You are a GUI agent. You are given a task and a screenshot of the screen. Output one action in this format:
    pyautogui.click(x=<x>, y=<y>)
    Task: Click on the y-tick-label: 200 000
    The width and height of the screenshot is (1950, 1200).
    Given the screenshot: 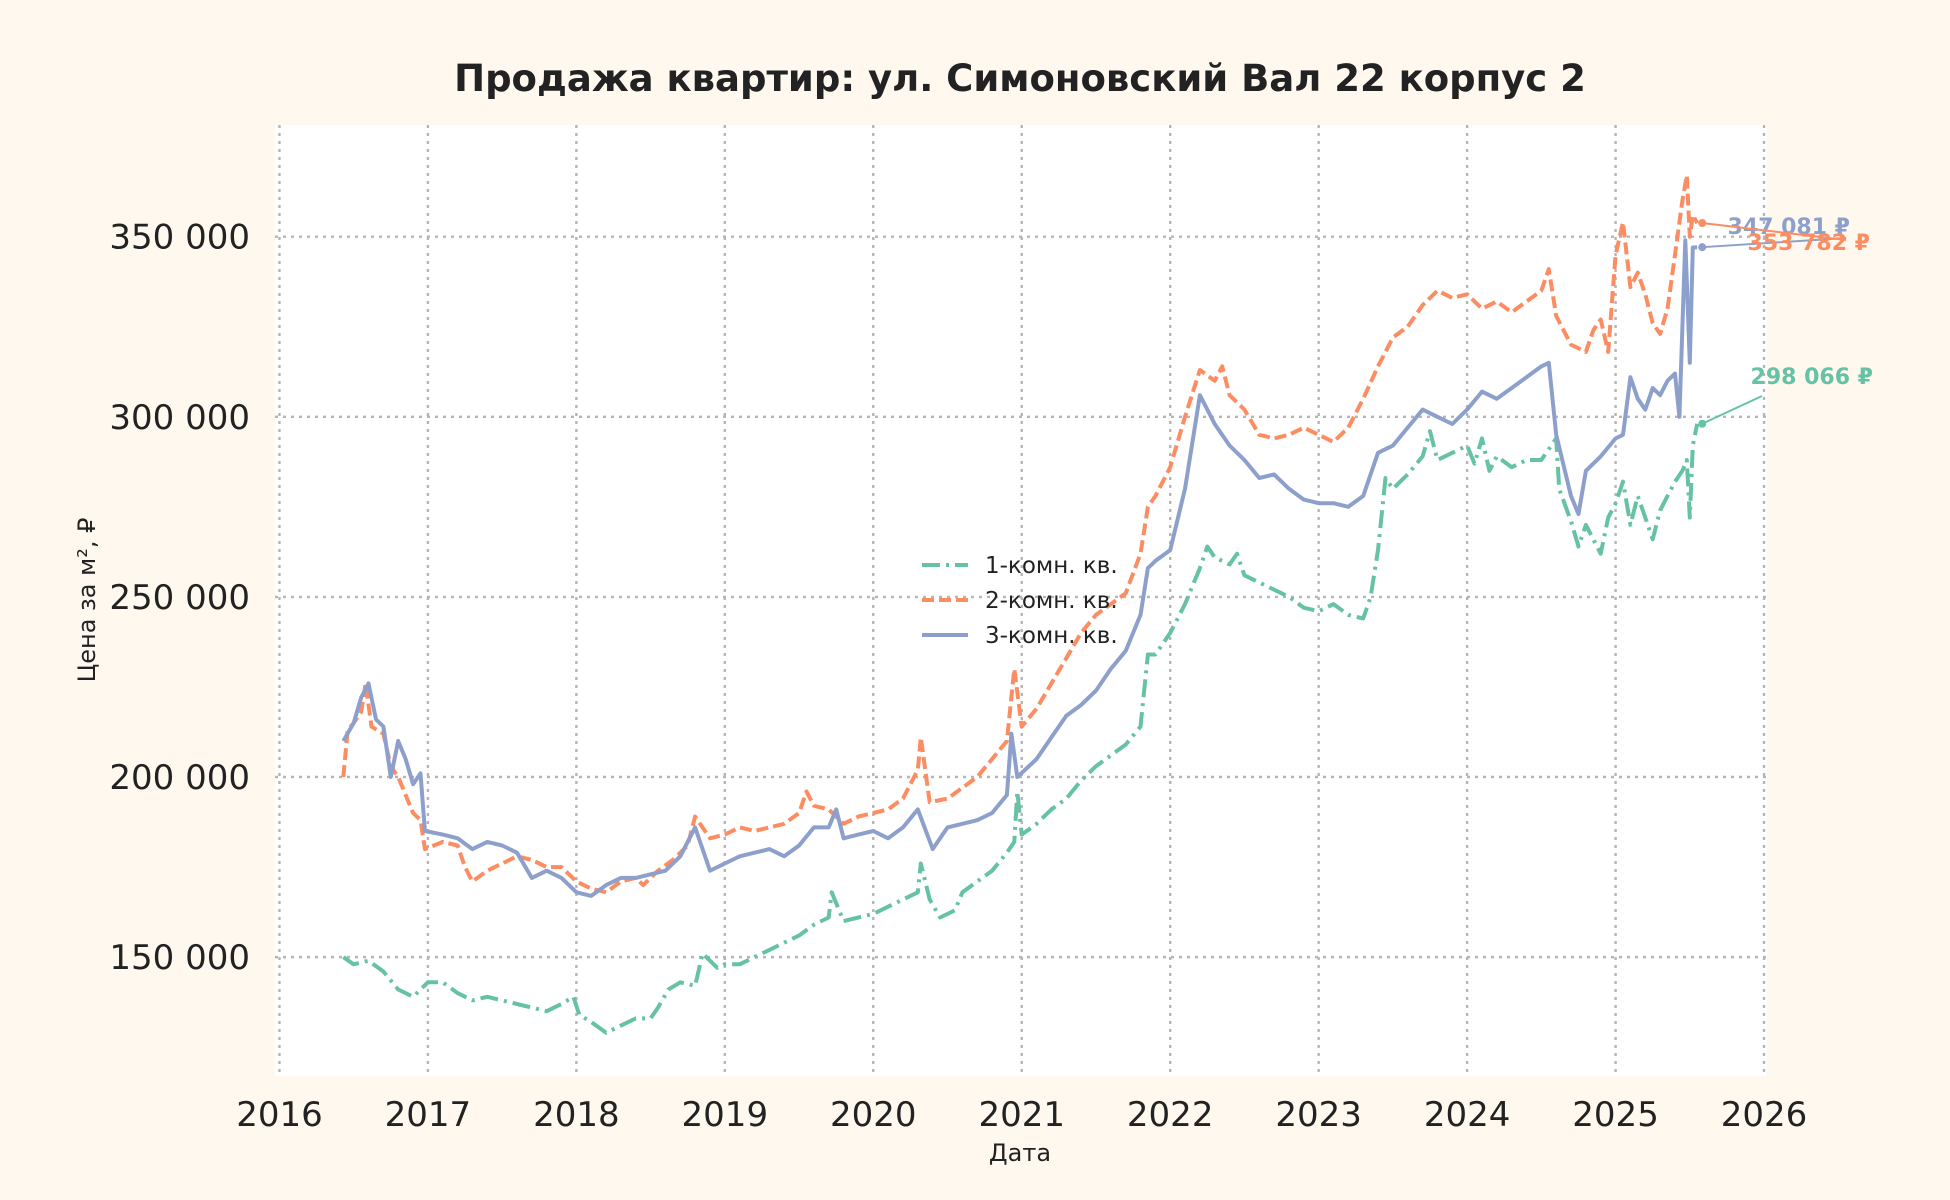 What is the action you would take?
    pyautogui.click(x=179, y=778)
    